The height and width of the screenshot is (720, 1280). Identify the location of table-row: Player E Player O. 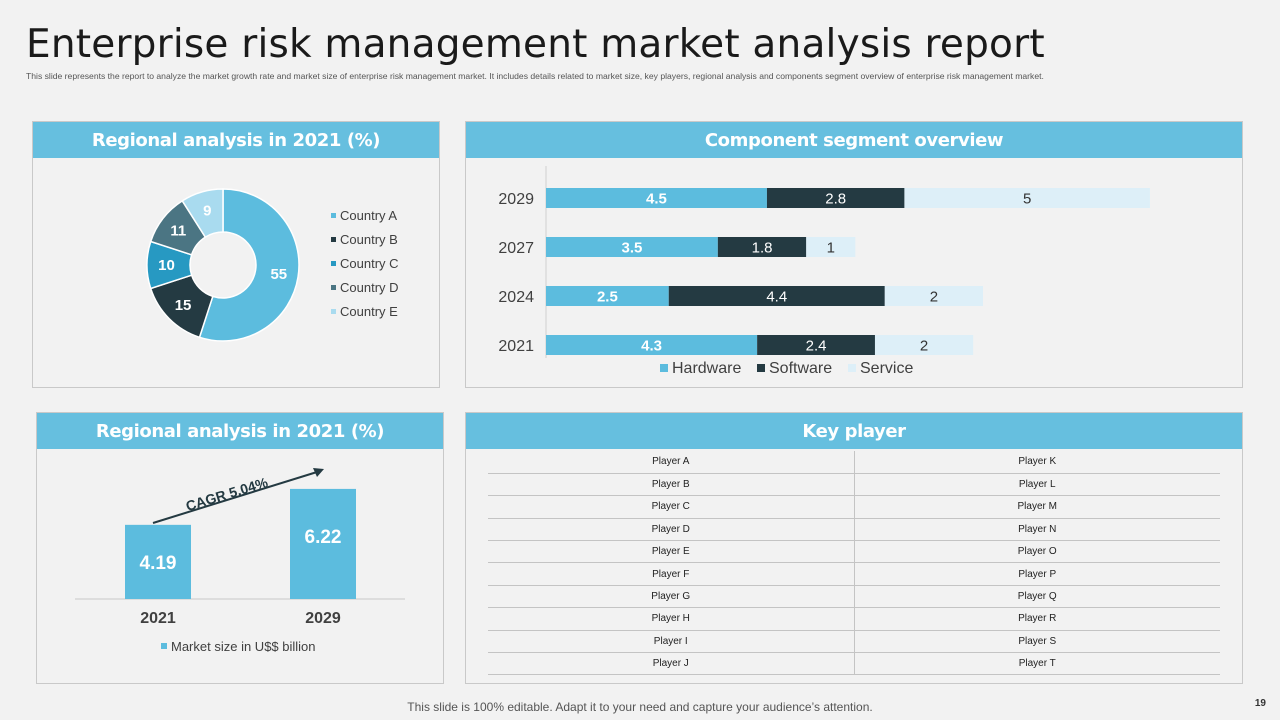
(854, 552).